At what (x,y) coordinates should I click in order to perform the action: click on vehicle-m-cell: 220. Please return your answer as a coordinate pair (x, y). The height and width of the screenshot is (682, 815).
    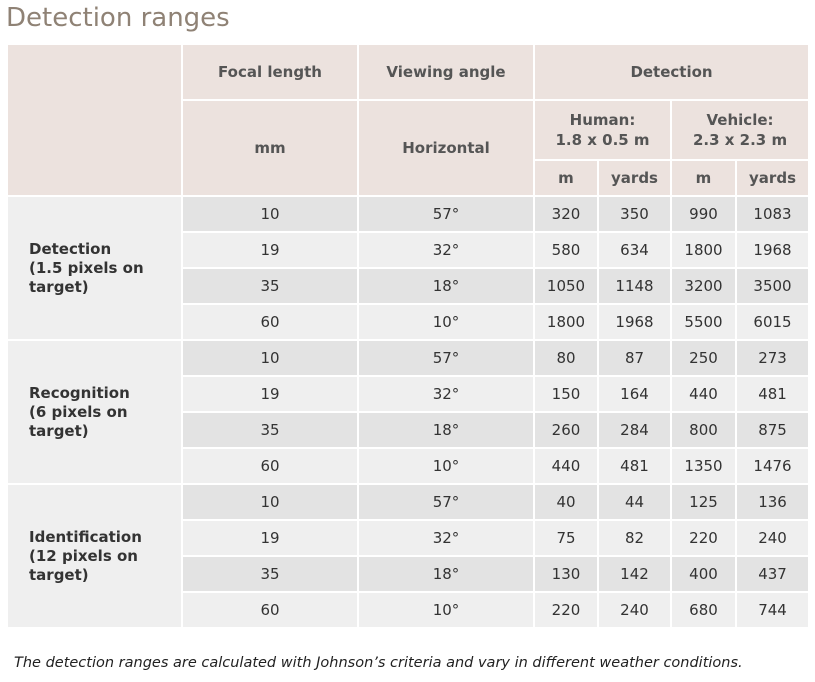
    Looking at the image, I should click on (703, 538).